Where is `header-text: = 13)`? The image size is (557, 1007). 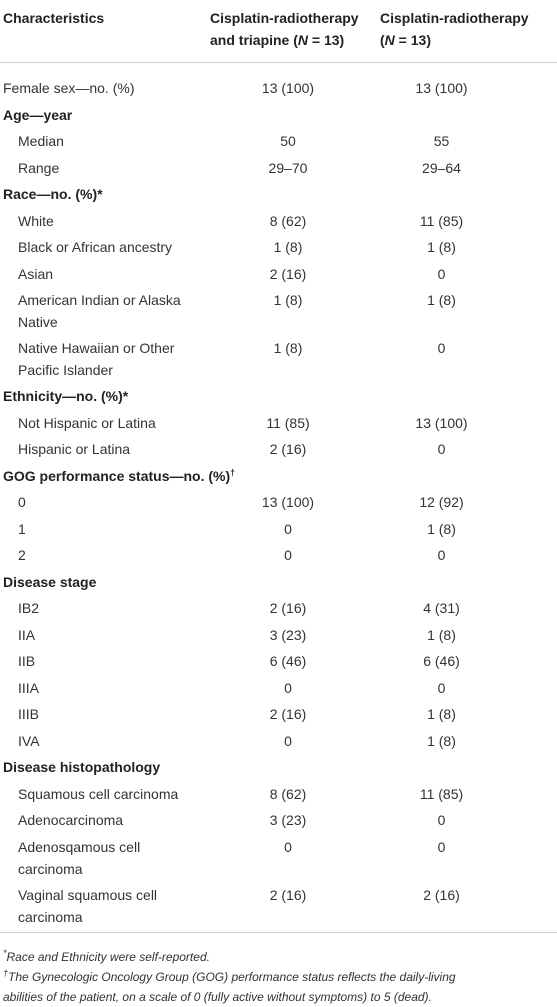 header-text: = 13) is located at coordinates (326, 40).